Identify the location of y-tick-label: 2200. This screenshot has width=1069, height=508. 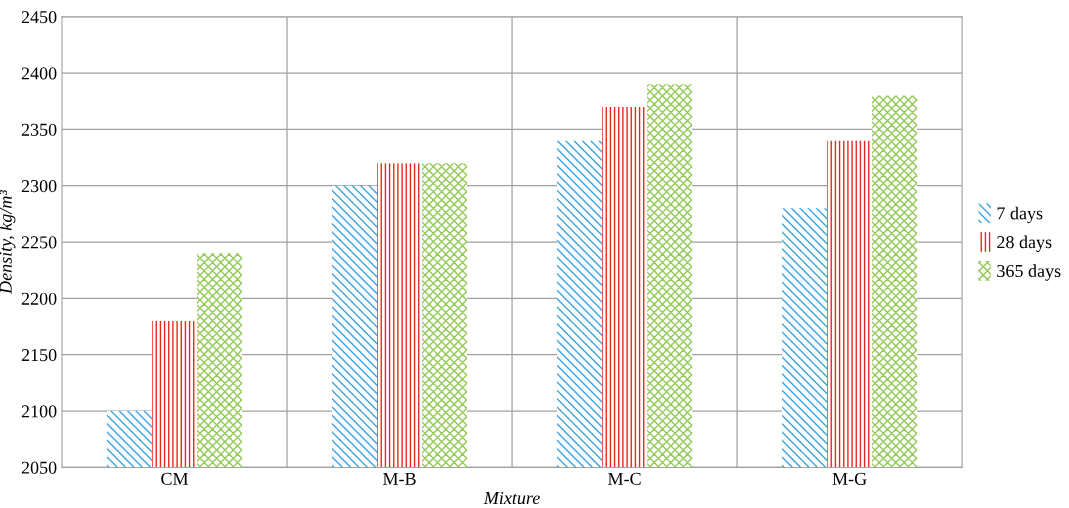
(39, 298).